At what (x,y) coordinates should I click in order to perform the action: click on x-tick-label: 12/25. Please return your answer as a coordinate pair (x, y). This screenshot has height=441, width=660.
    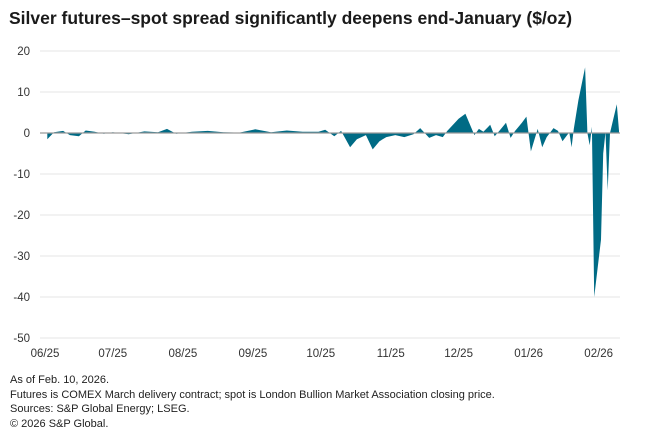
    Looking at the image, I should click on (458, 354).